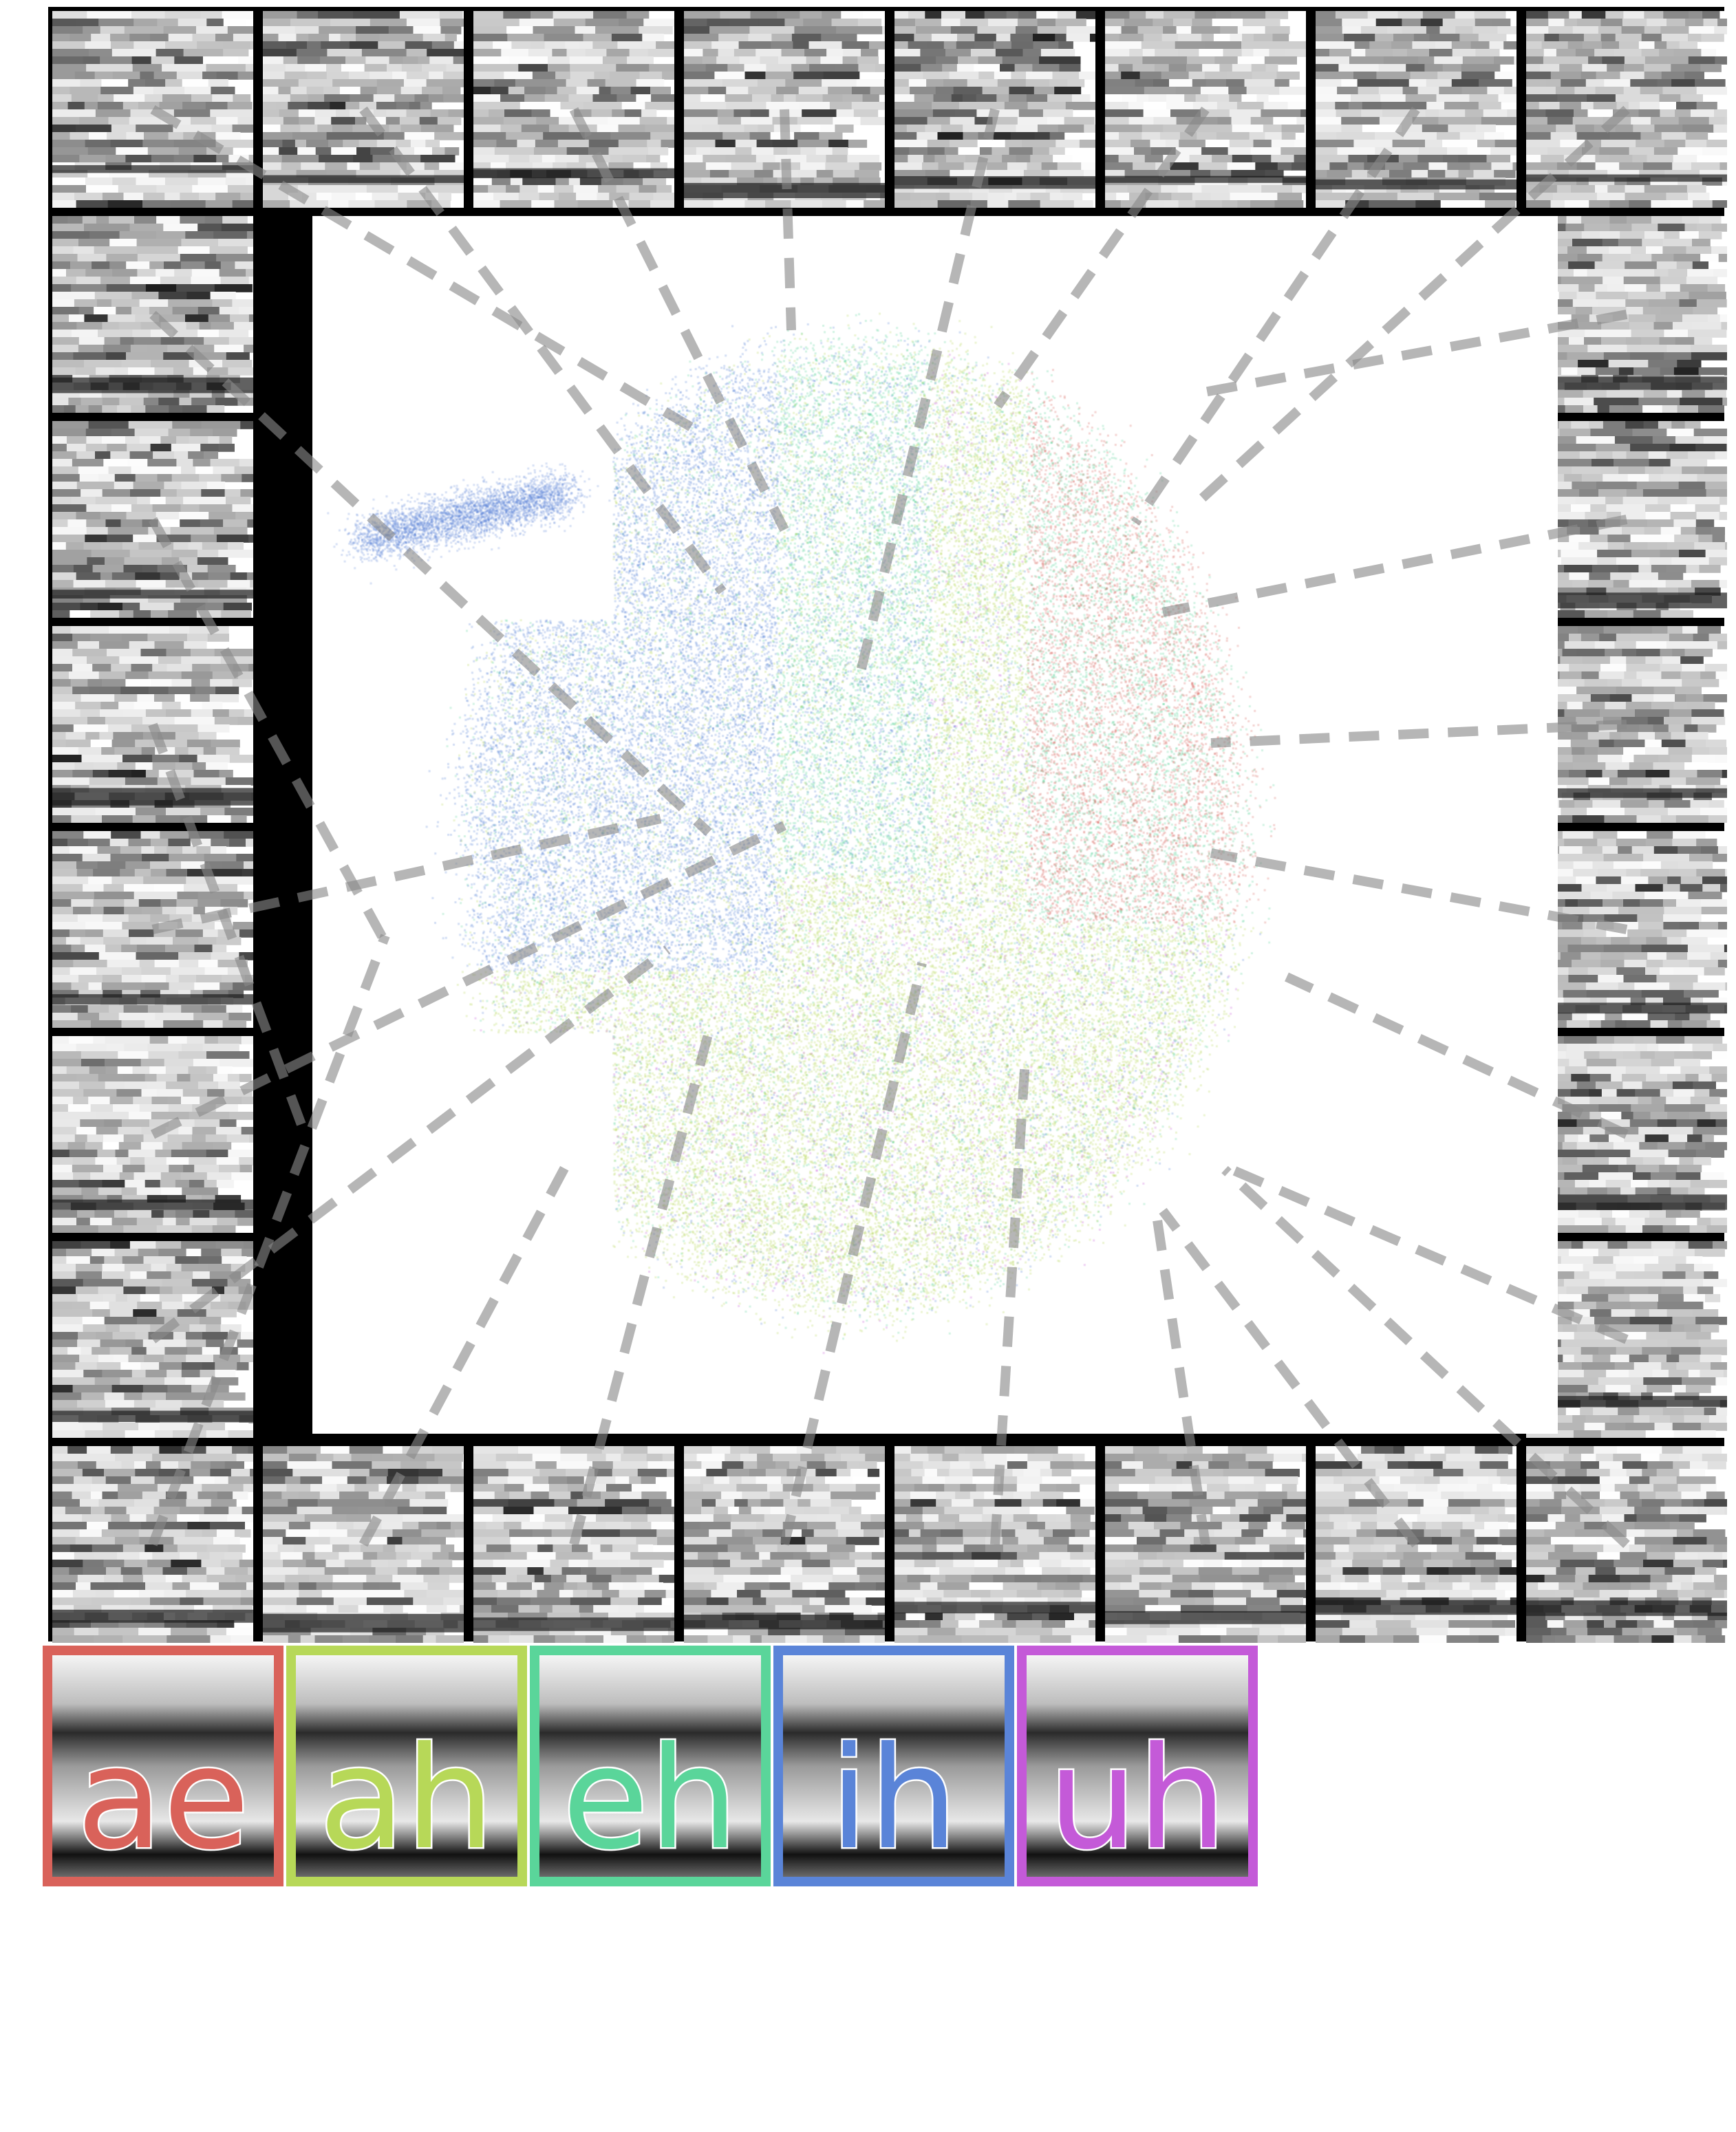 Image resolution: width=1736 pixels, height=2132 pixels. I want to click on legend-item-ih: ih, so click(894, 1766).